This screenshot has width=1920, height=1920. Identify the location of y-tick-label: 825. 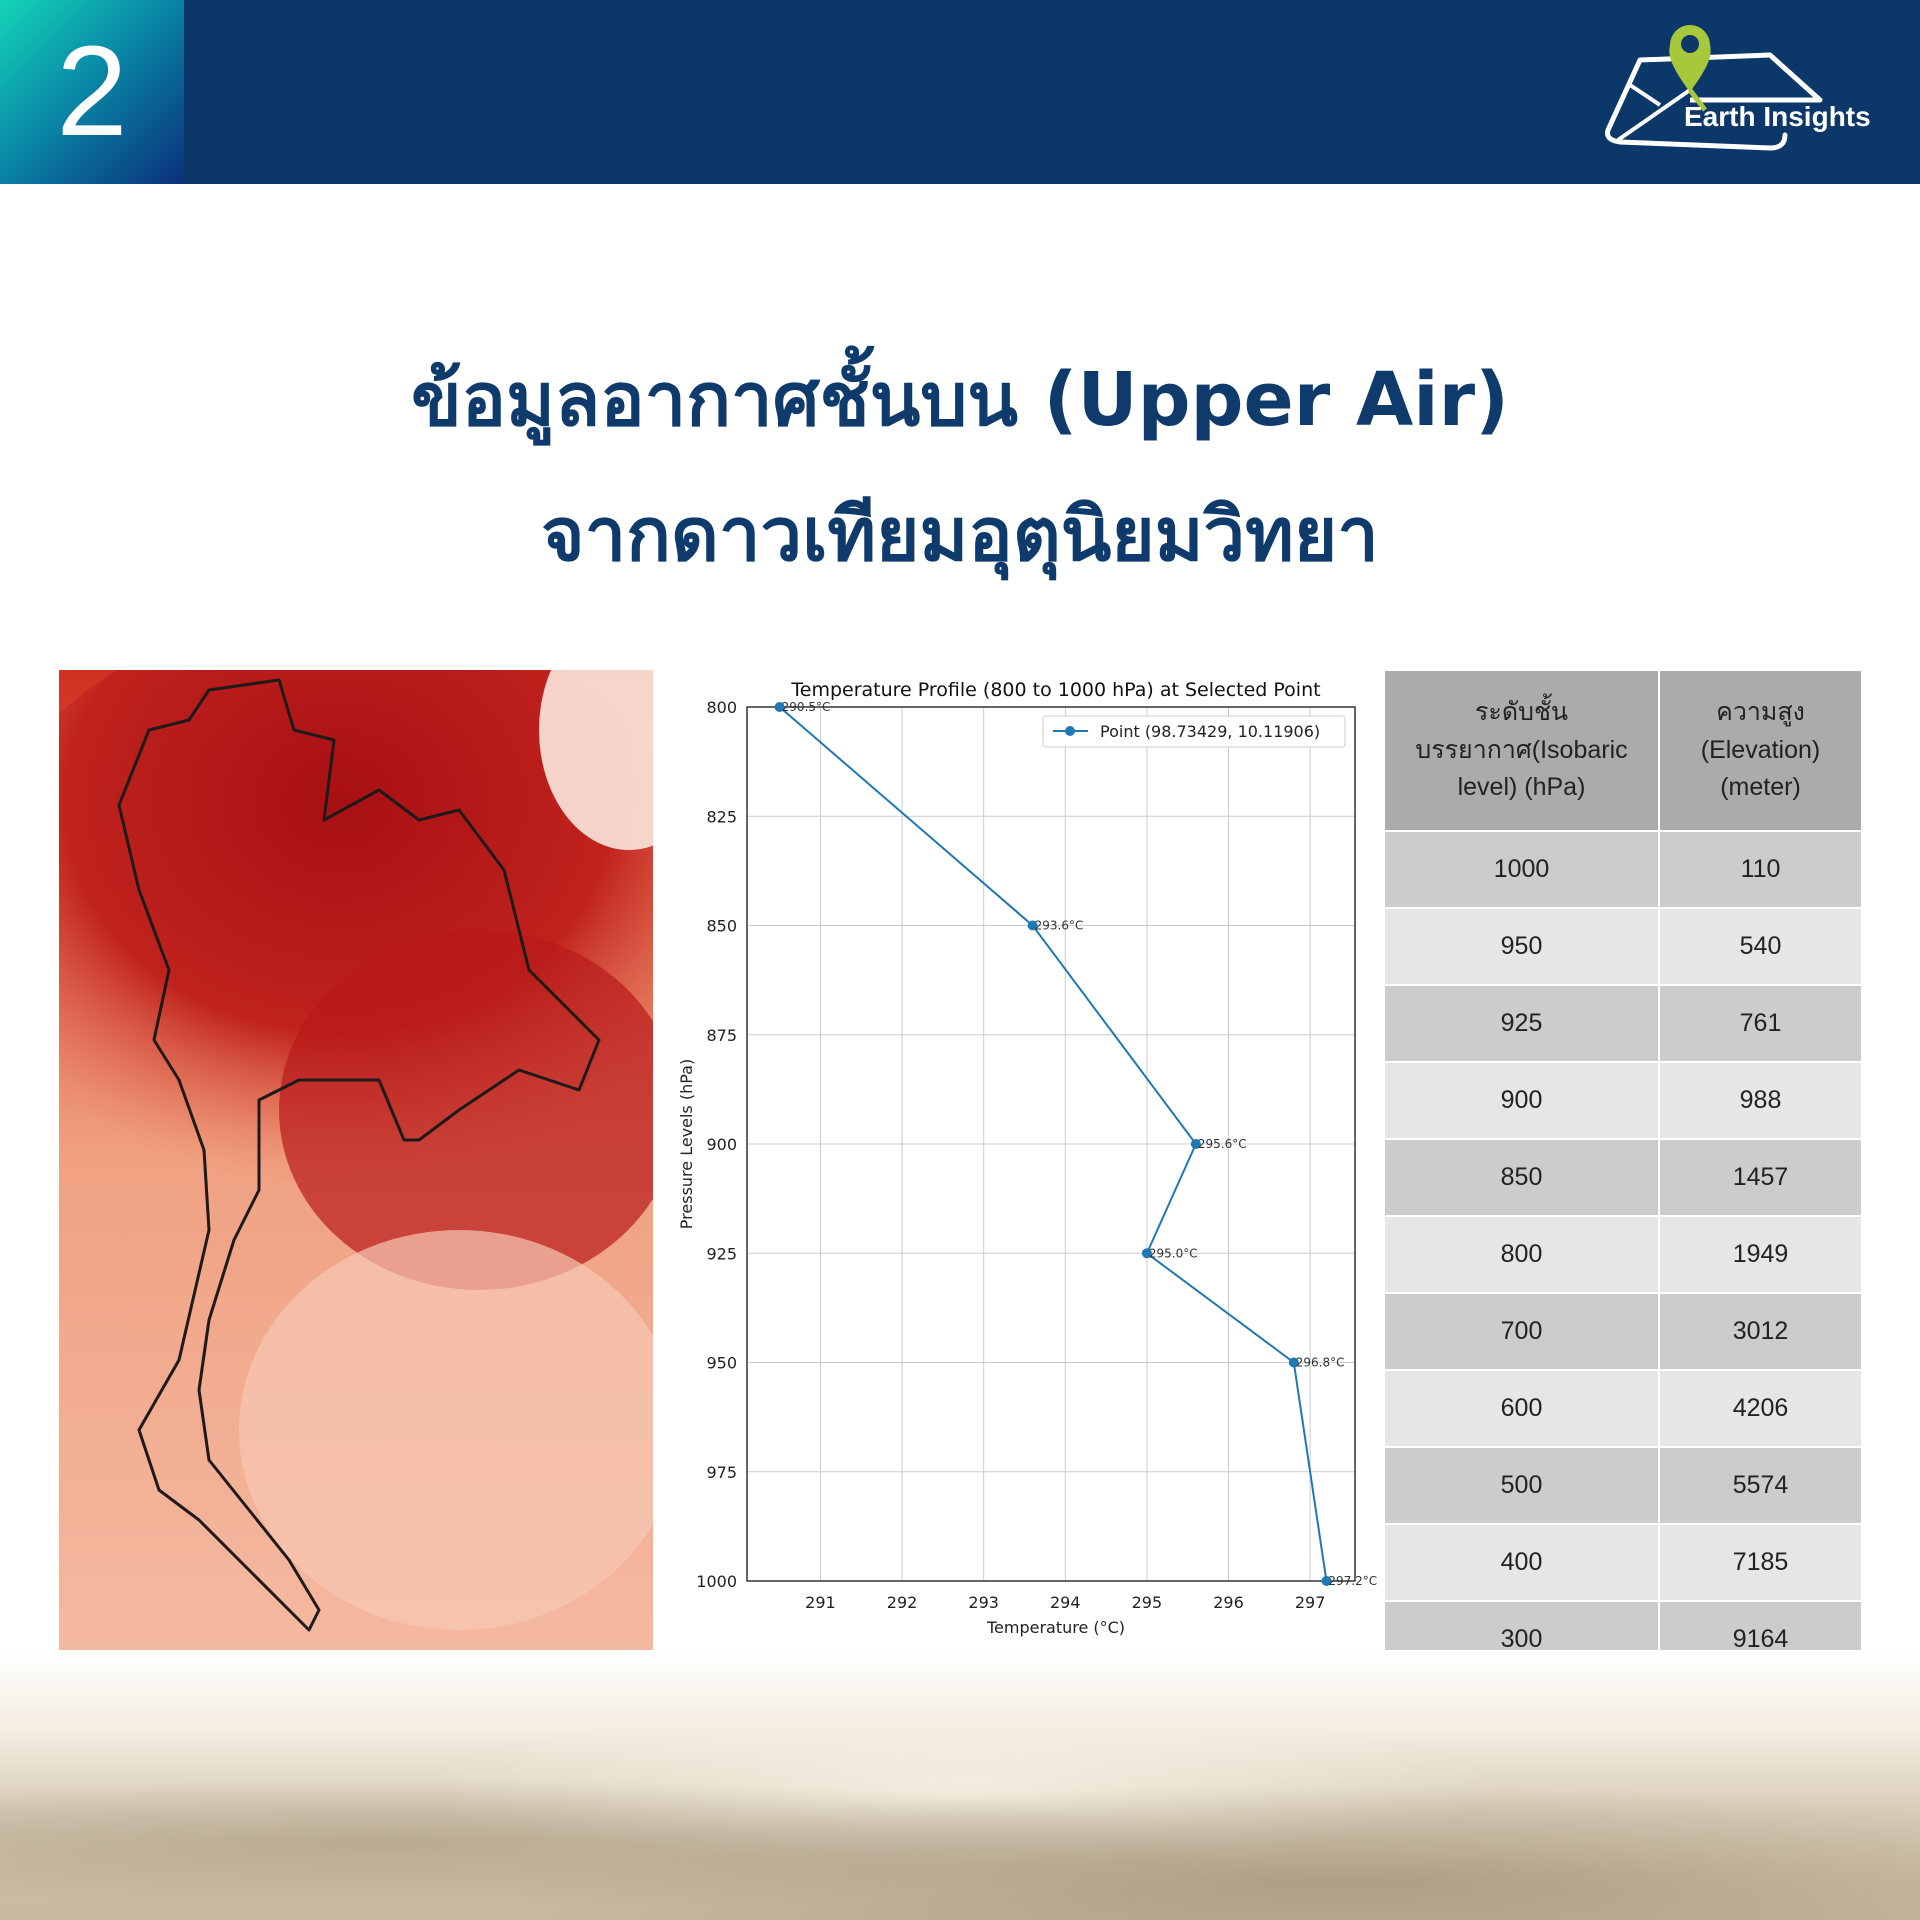
(721, 816).